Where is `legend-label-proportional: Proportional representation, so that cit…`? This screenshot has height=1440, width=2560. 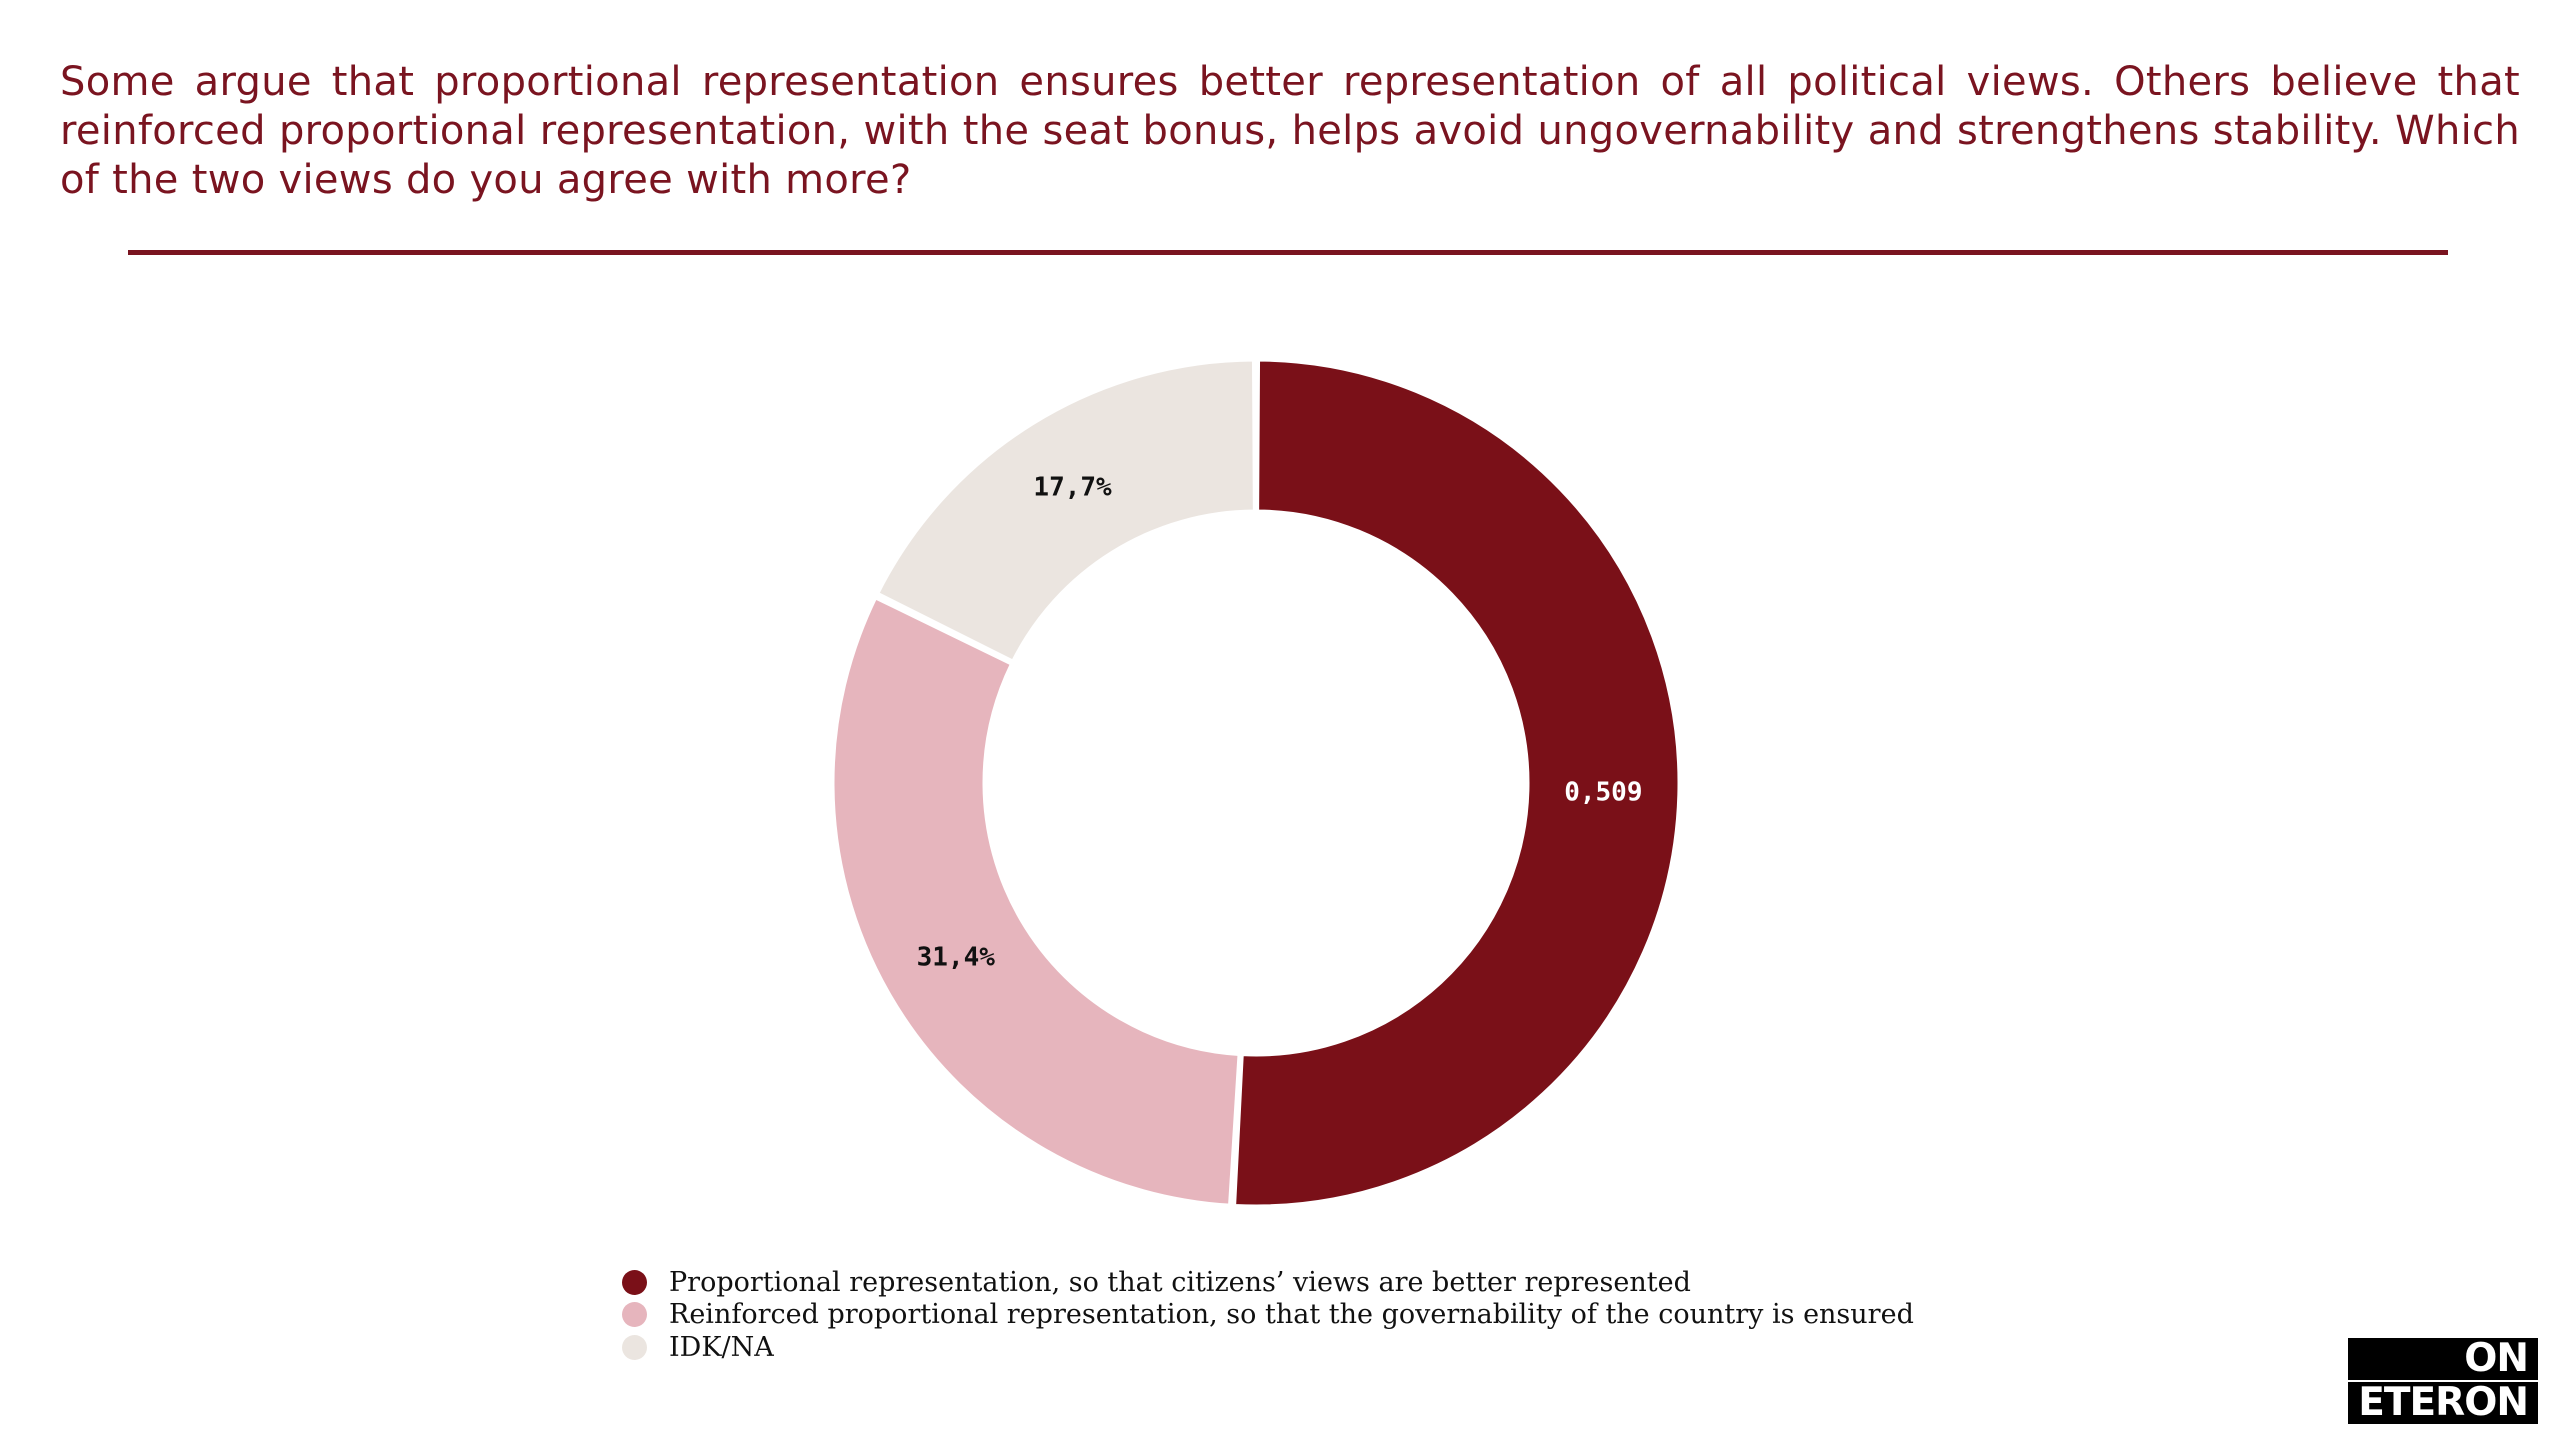 legend-label-proportional: Proportional representation, so that cit… is located at coordinates (1180, 1282).